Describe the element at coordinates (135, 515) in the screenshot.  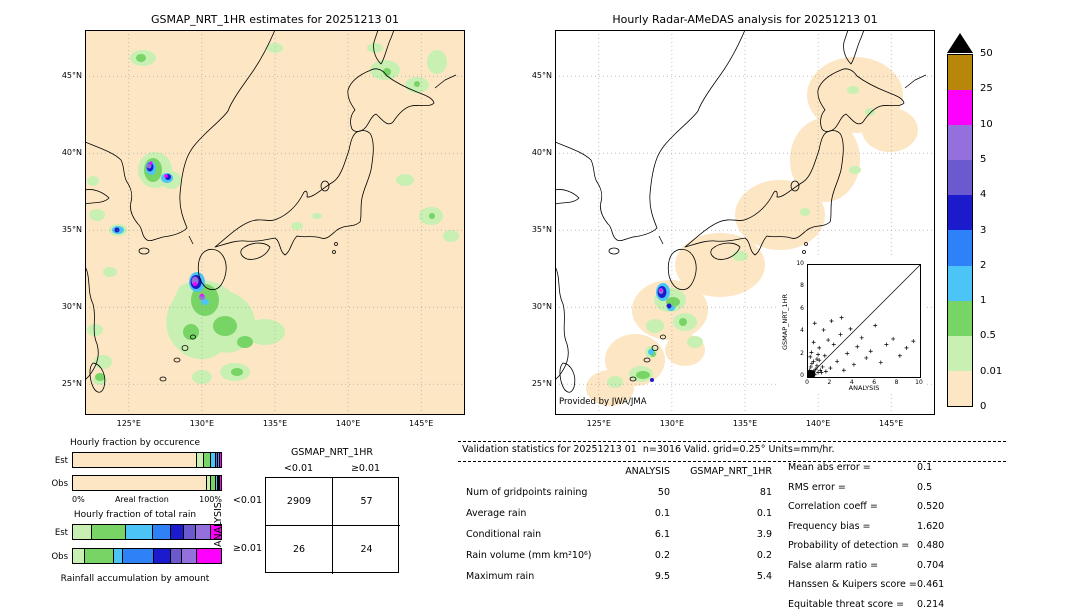
I see `totalrain-chart-title: Hourly fraction of total rain` at that location.